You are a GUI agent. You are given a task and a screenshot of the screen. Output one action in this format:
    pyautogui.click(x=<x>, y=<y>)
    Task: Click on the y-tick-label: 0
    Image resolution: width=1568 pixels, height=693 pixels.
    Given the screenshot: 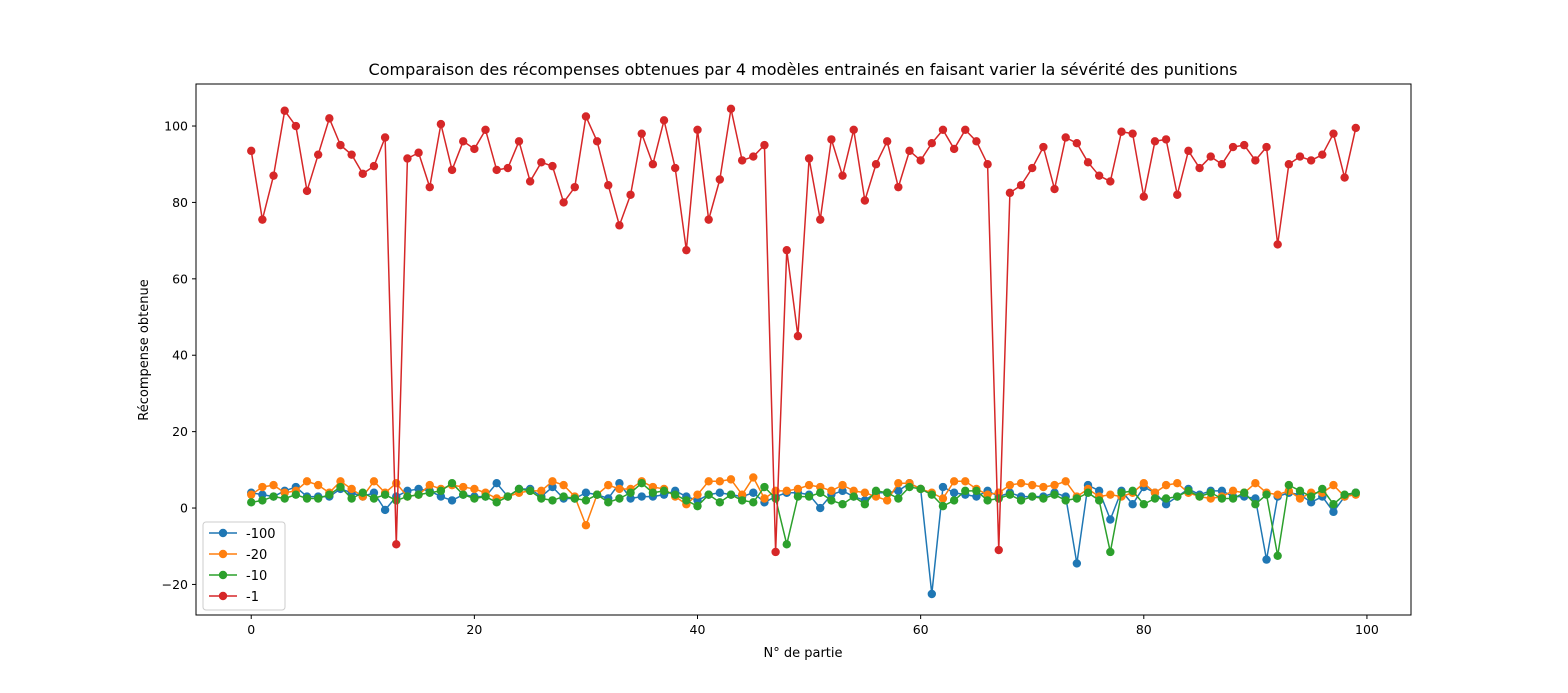 What is the action you would take?
    pyautogui.click(x=184, y=508)
    